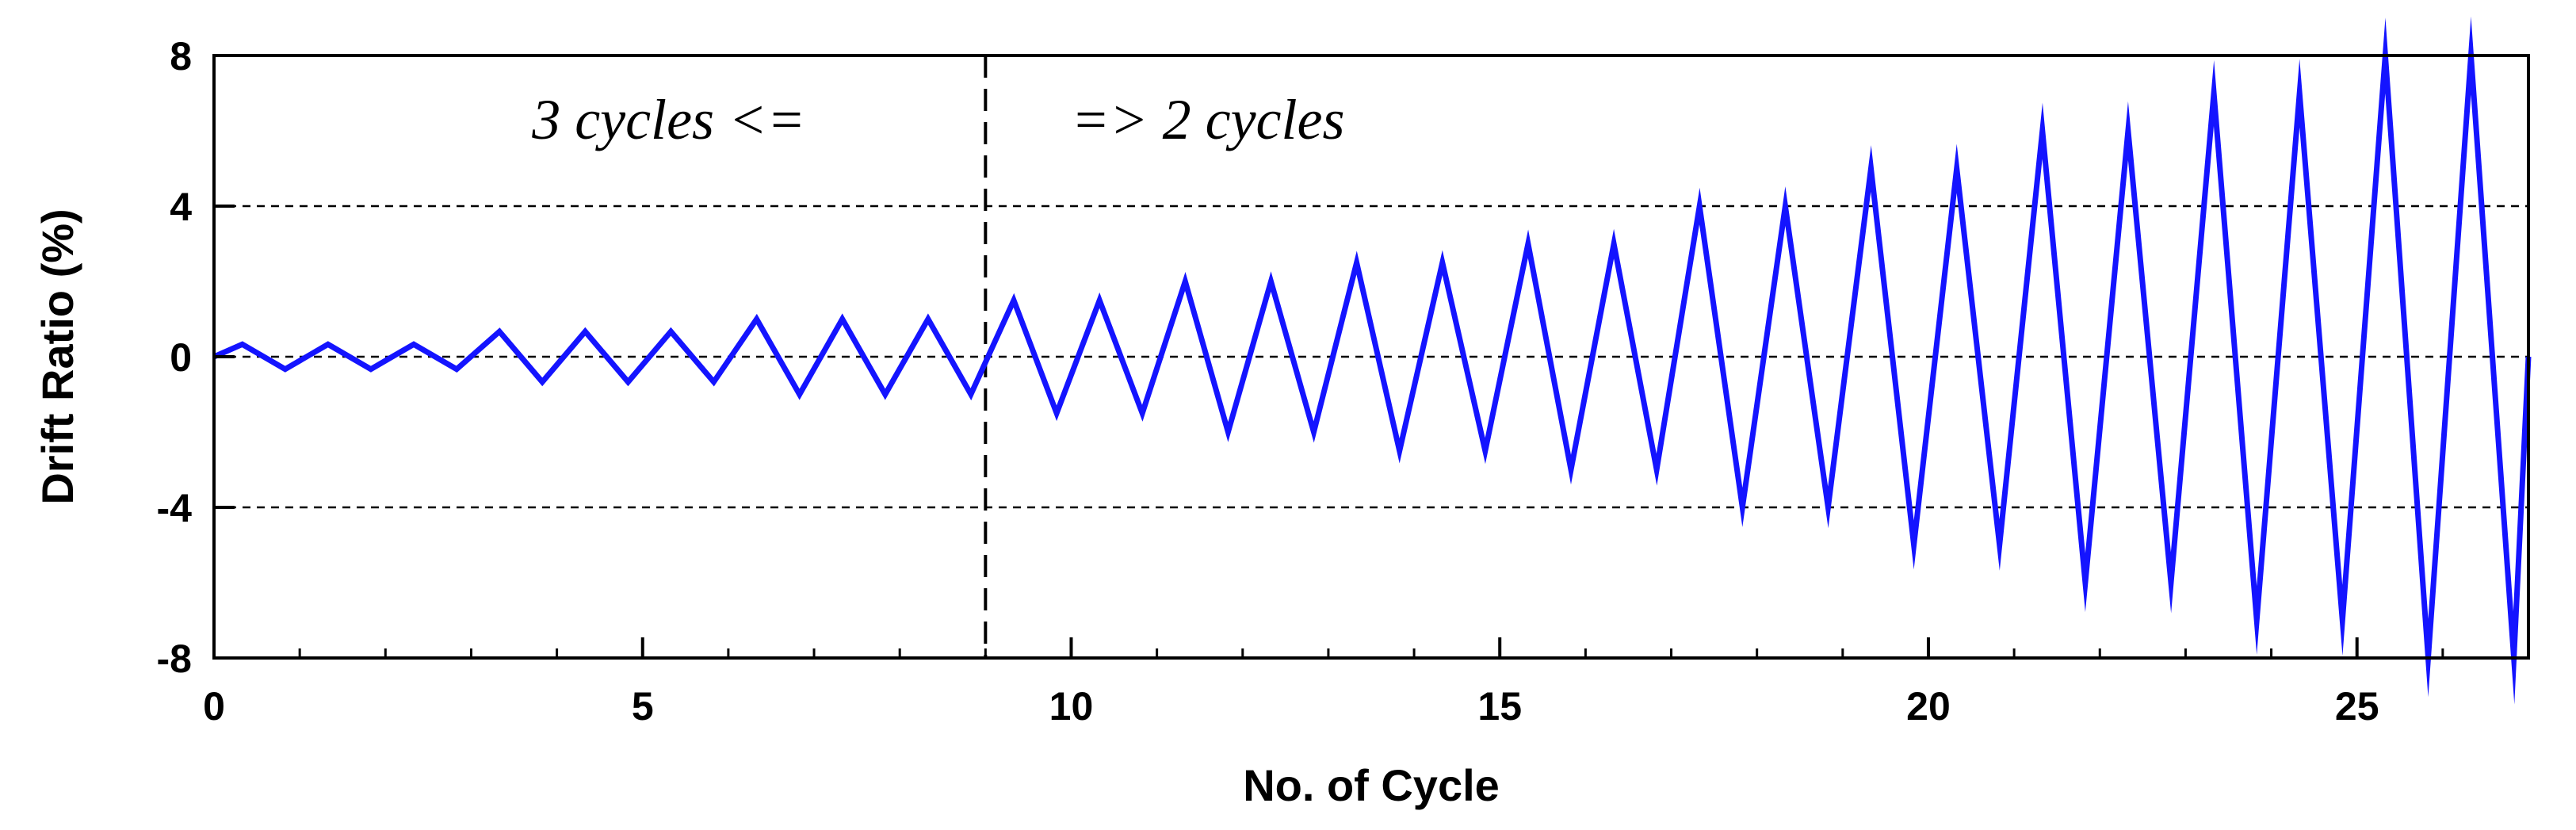 This screenshot has width=2576, height=830. I want to click on x-tick-label-5: 25, so click(2357, 706).